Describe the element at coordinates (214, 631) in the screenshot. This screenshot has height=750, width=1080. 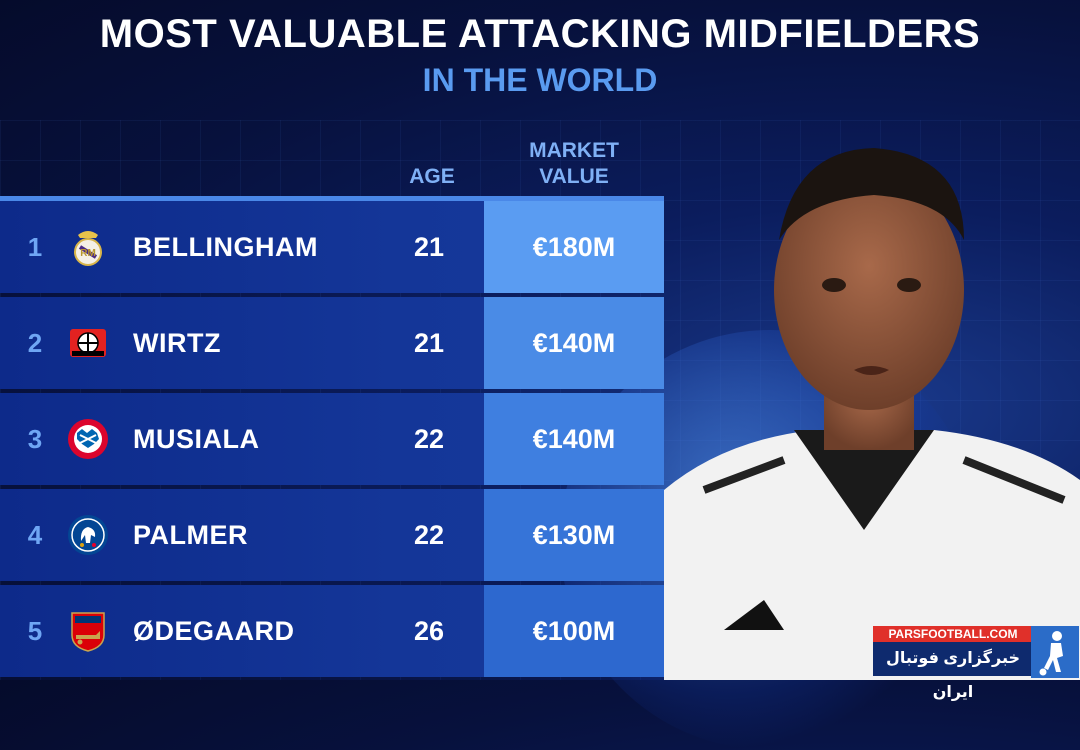
I see `player-name: ØDEGAARD` at that location.